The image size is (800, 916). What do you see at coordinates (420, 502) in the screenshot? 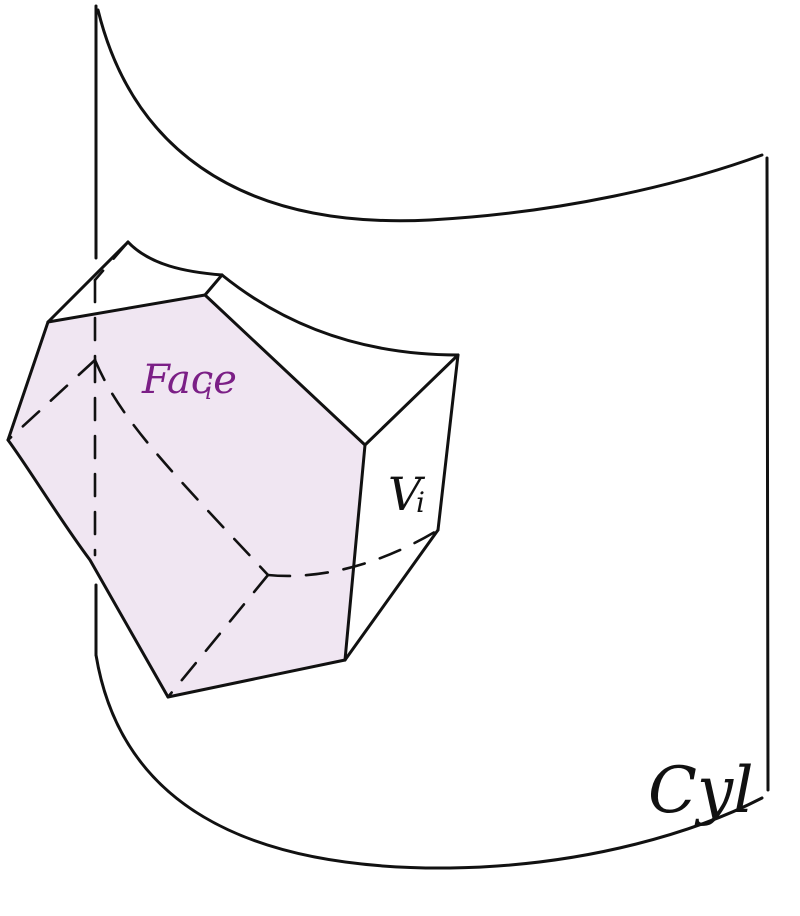
I see `cell-label-index: i` at bounding box center [420, 502].